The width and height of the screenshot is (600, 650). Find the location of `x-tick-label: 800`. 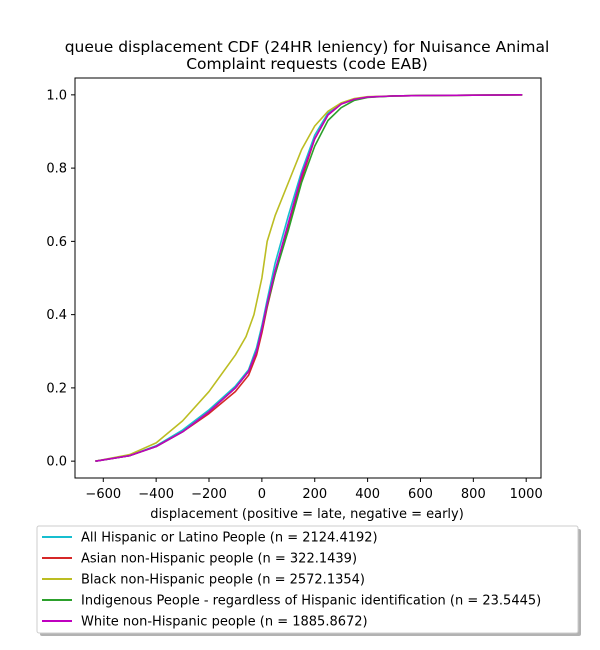

x-tick-label: 800 is located at coordinates (473, 494).